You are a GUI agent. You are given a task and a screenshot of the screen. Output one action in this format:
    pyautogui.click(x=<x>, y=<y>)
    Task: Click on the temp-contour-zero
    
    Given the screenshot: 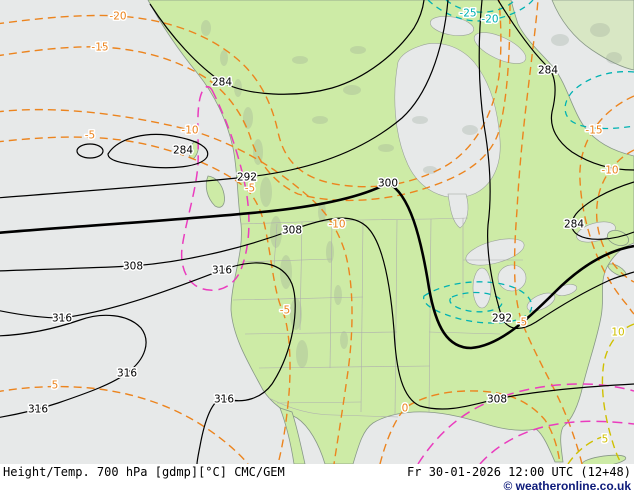 What is the action you would take?
    pyautogui.click(x=470, y=427)
    